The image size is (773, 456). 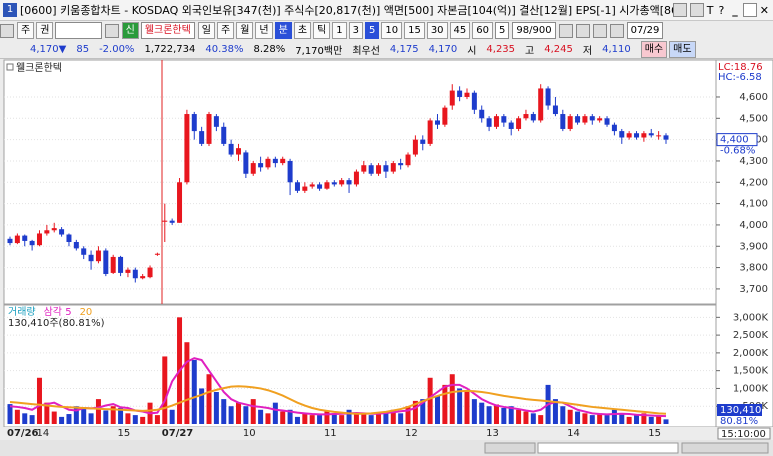 What do you see at coordinates (283, 30) in the screenshot?
I see `period-button: 분` at bounding box center [283, 30].